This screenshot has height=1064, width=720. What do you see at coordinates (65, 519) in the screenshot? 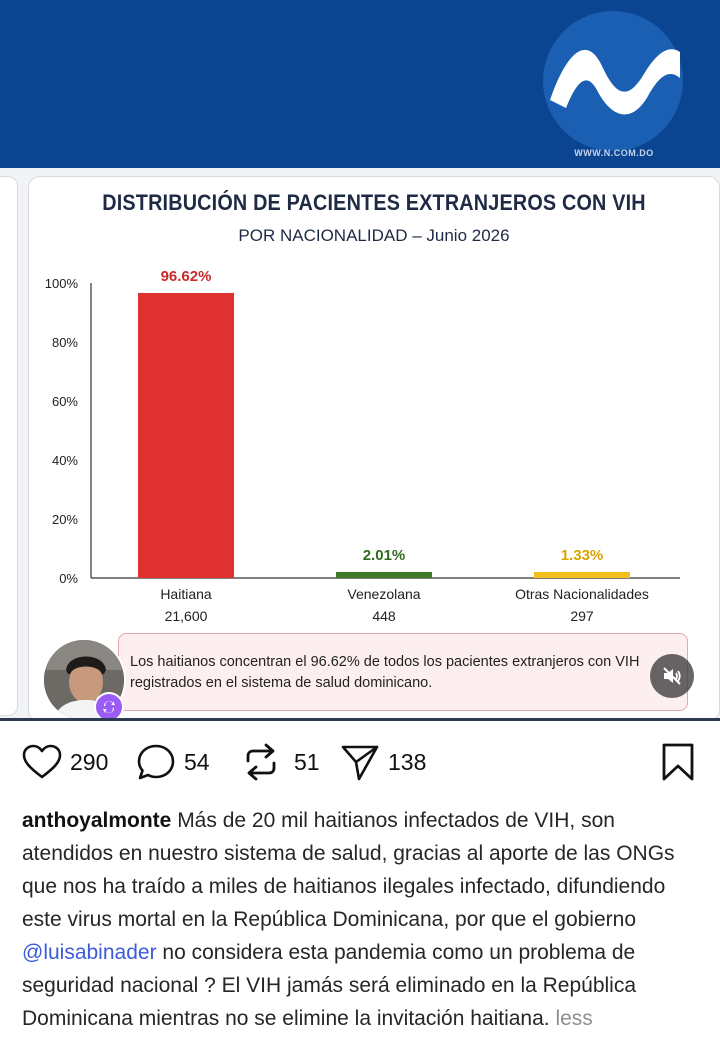
I see `y-tick-label: 20%` at bounding box center [65, 519].